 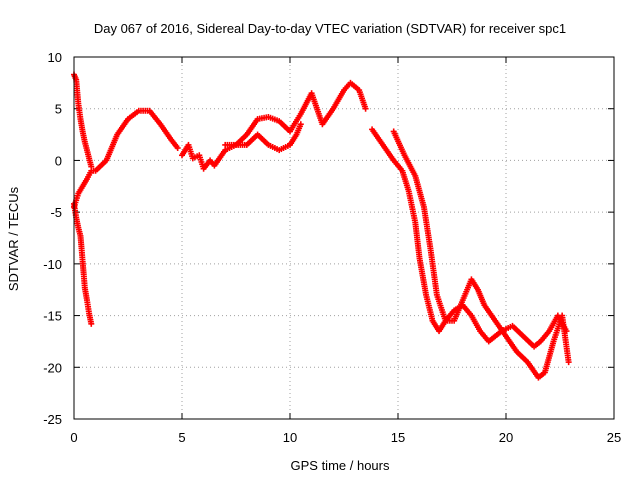 I want to click on y-tick-label: 10, so click(x=55, y=57).